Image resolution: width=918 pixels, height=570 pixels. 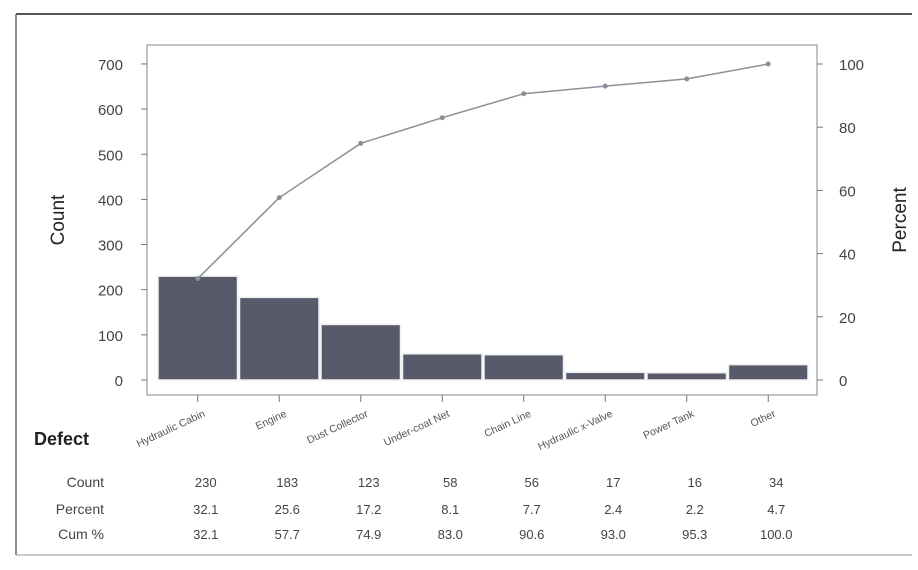 What do you see at coordinates (110, 110) in the screenshot?
I see `left-tick-label: 600` at bounding box center [110, 110].